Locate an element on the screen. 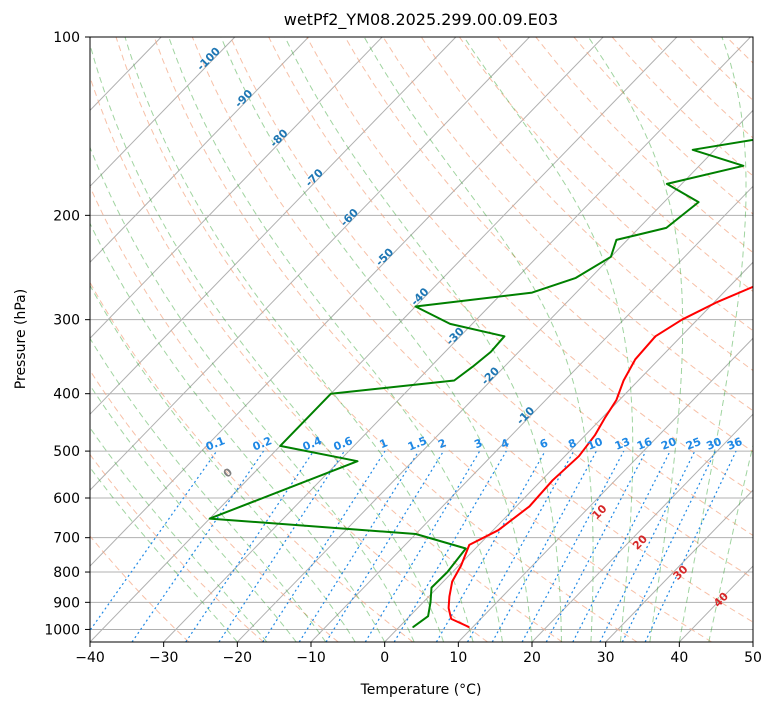  moist-adiabat-label: 20 is located at coordinates (640, 542).